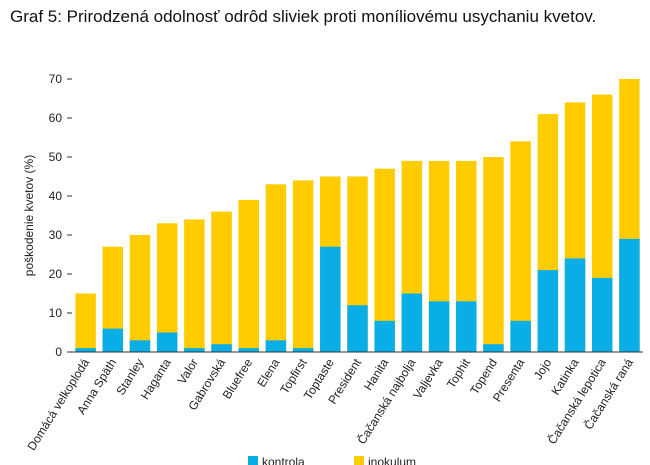 This screenshot has width=650, height=465. I want to click on y-tick-label: 10, so click(56, 313).